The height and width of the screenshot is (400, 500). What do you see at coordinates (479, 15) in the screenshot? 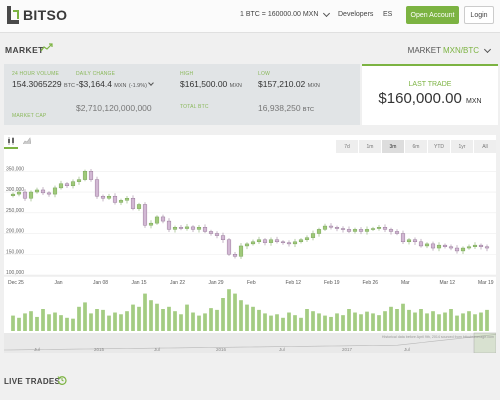
I see `login-button: Login` at bounding box center [479, 15].